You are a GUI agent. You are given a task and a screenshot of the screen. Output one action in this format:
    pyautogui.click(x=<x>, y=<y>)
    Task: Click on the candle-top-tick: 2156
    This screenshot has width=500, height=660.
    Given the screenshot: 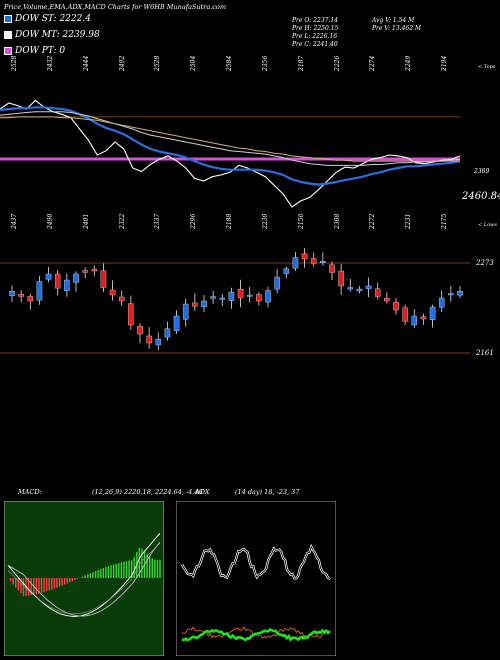 What is the action you would take?
    pyautogui.click(x=301, y=221)
    